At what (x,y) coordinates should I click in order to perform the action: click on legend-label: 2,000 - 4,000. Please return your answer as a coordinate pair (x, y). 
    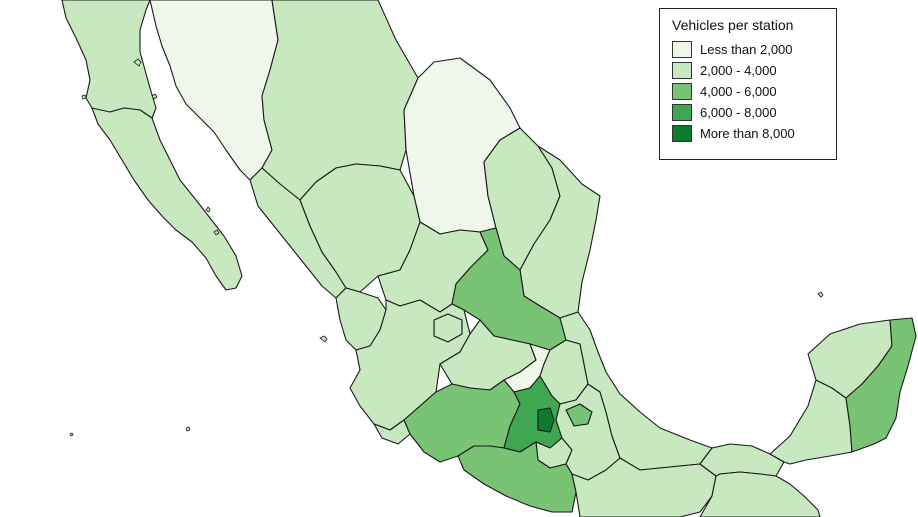
    Looking at the image, I should click on (738, 70).